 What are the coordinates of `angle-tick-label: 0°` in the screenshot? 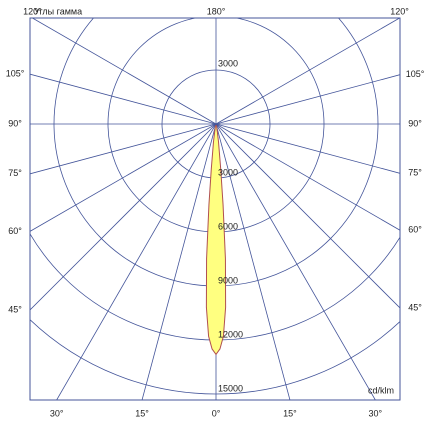 It's located at (216, 413).